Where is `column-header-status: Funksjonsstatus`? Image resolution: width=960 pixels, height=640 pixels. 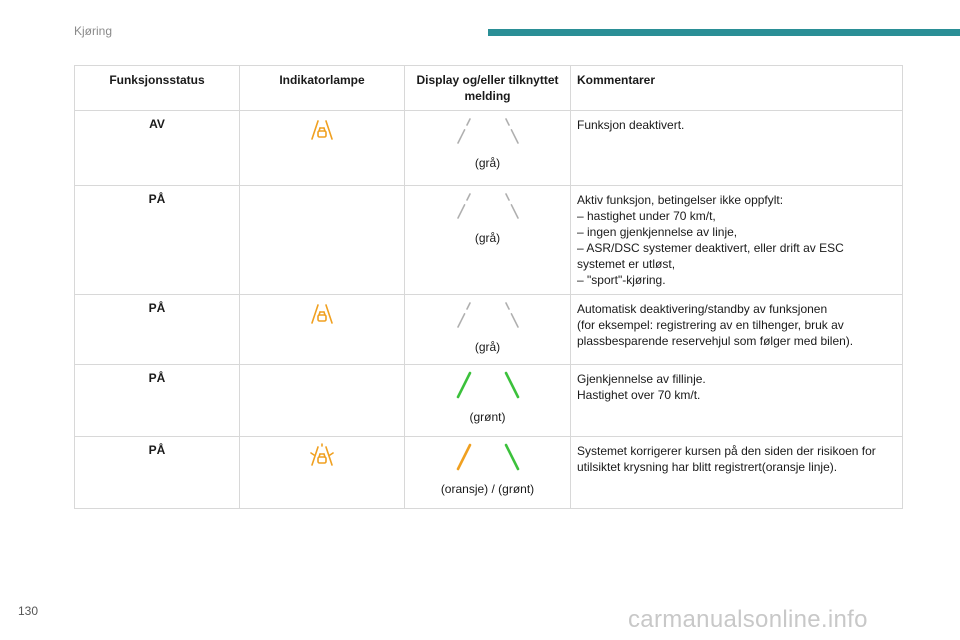
column-header-status: Funksjonsstatus is located at coordinates (157, 88).